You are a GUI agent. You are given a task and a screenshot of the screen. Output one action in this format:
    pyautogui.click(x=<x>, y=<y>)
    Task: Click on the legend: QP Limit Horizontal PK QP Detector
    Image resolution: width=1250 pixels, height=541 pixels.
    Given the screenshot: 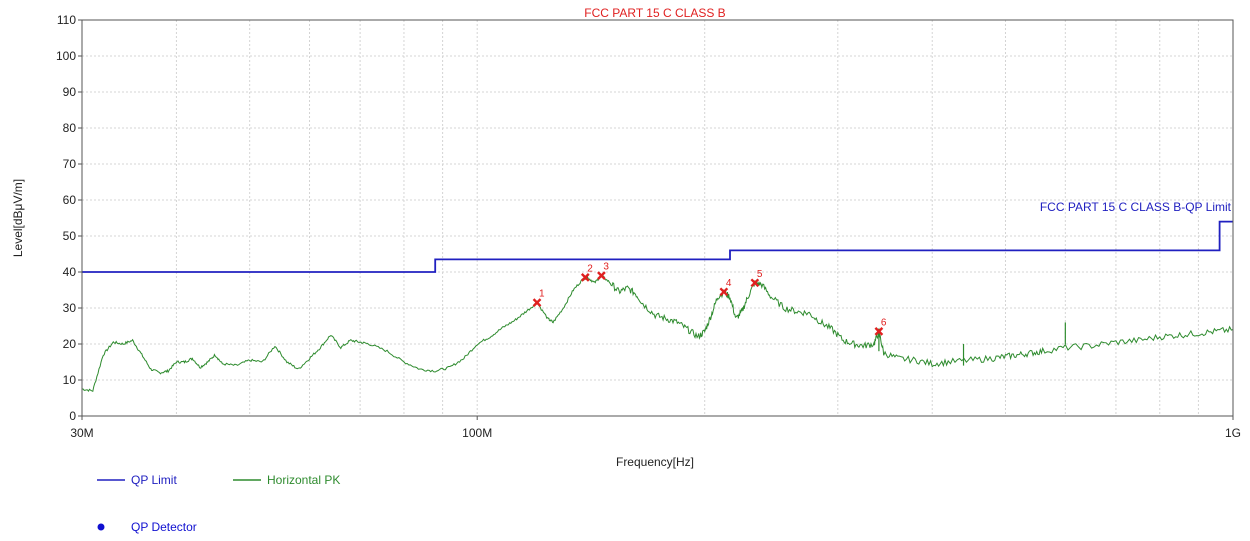 What is the action you would take?
    pyautogui.click(x=218, y=503)
    